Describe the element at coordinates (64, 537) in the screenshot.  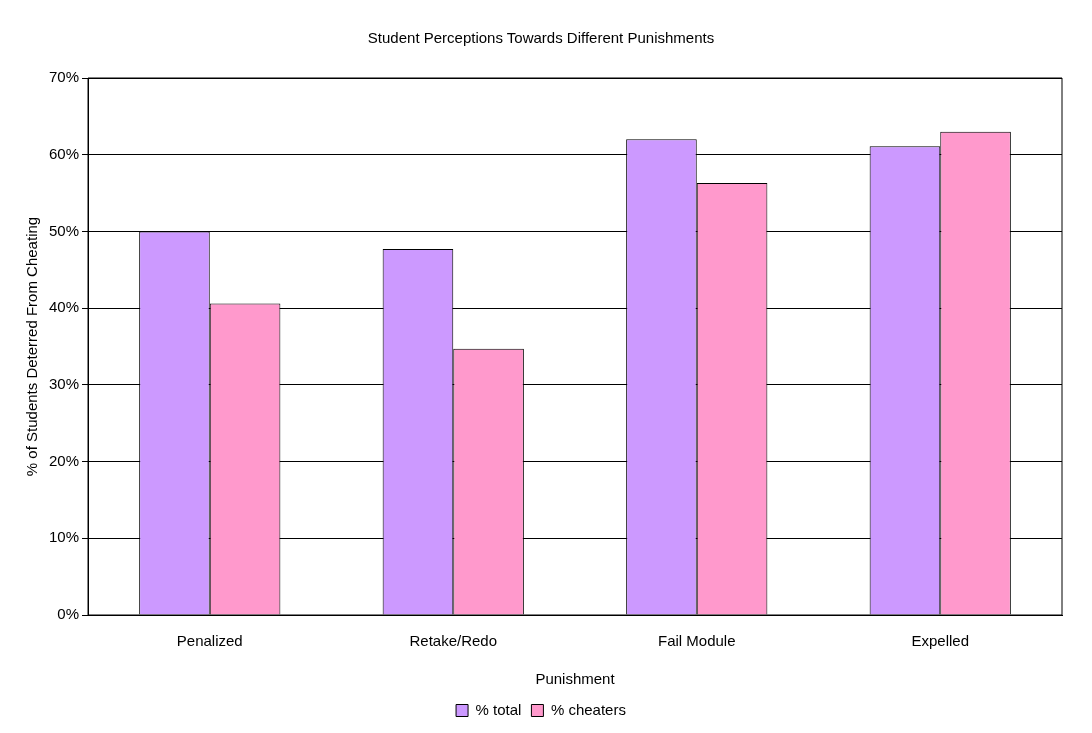
I see `y-tick-label: 10%` at that location.